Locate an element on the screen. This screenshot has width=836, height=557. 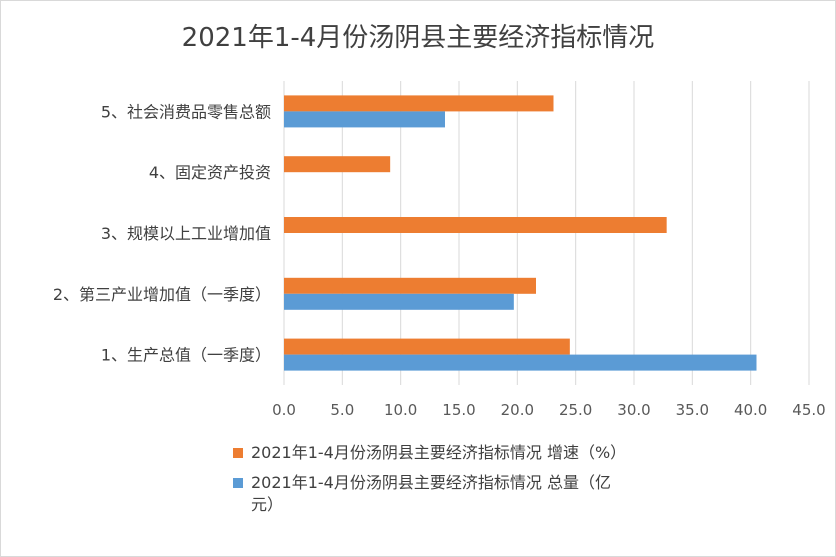
x-tick-label: 0.0 is located at coordinates (284, 410).